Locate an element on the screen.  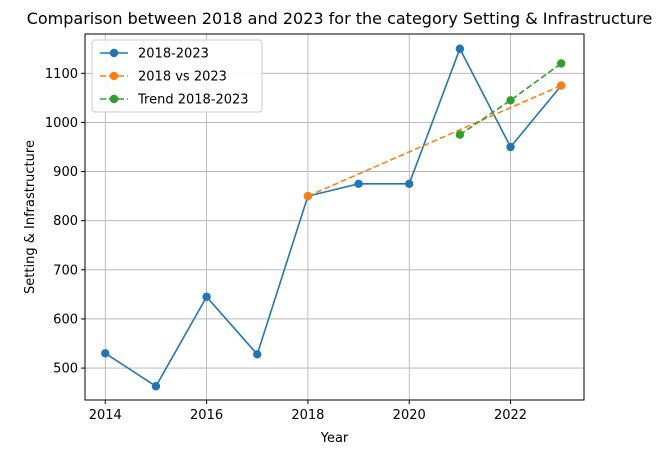
y-tick-label: 1100 is located at coordinates (61, 74).